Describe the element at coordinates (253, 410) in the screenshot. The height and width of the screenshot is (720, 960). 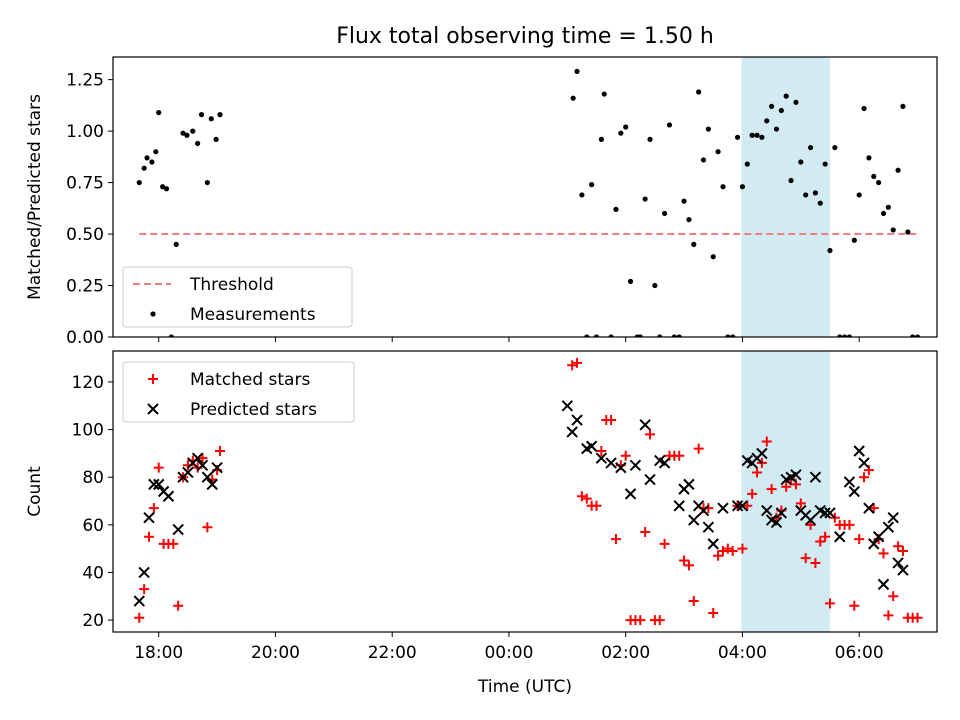
I see `legend-label: Predicted stars` at that location.